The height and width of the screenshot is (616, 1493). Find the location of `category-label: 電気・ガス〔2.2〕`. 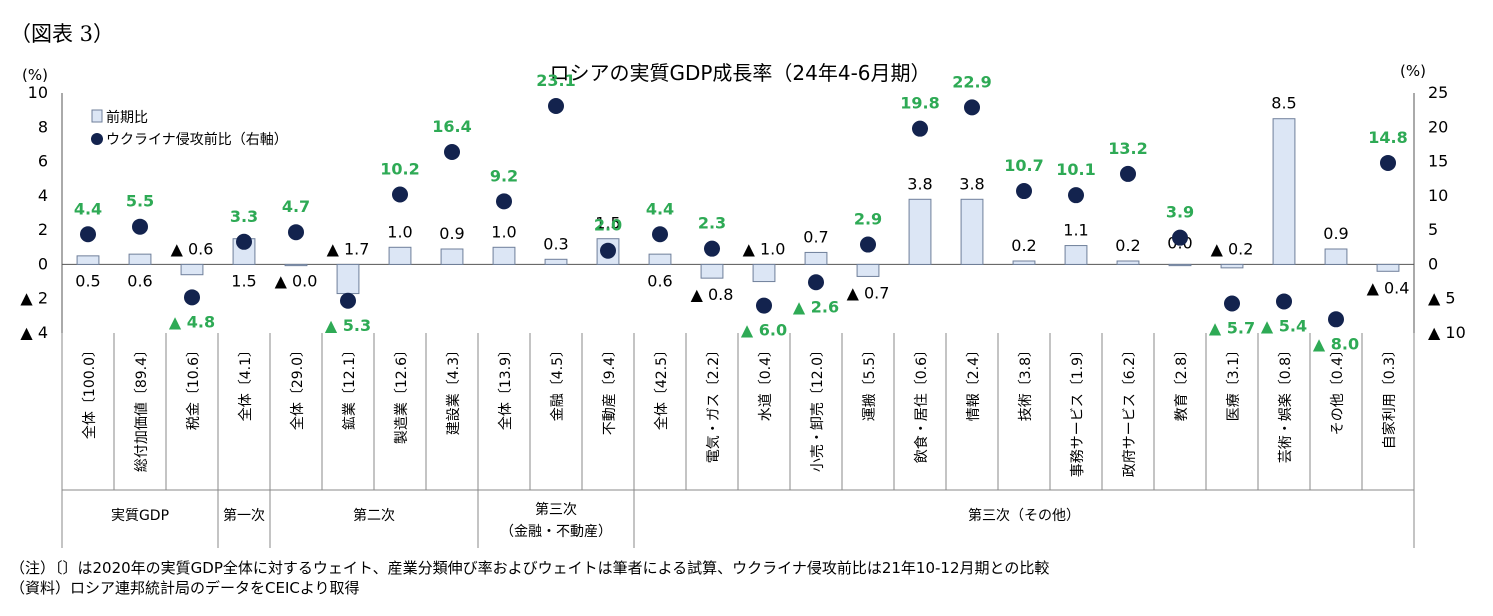

category-label: 電気・ガス〔2.2〕 is located at coordinates (714, 403).